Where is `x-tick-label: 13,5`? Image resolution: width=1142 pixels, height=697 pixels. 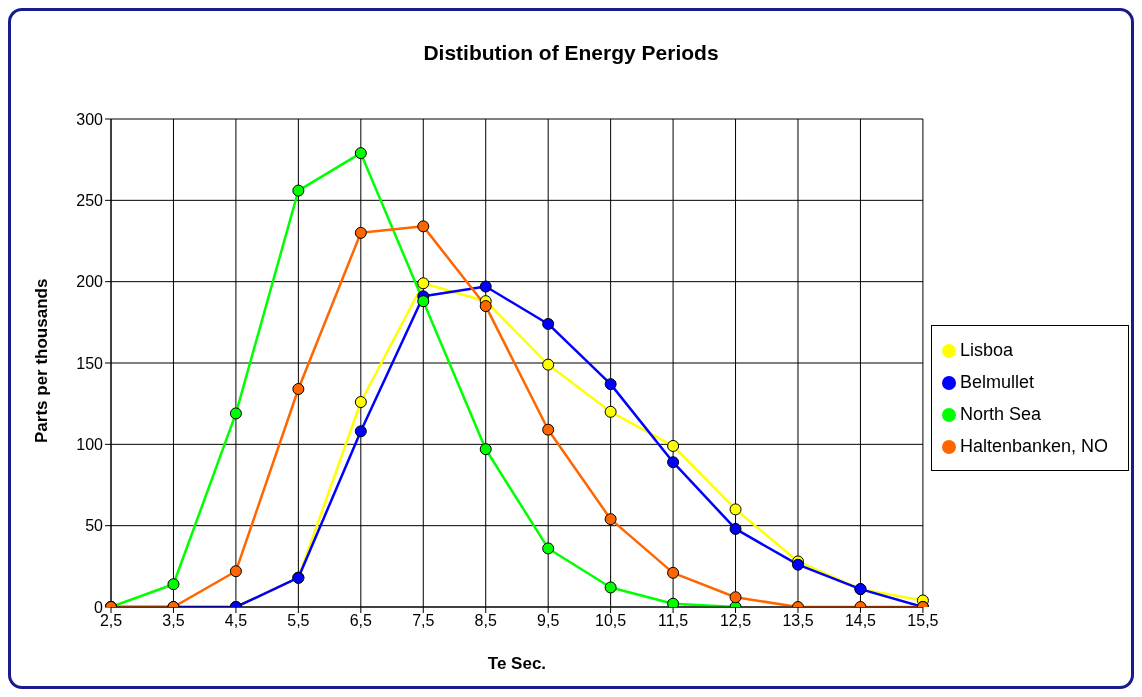
x-tick-label: 13,5 is located at coordinates (798, 621).